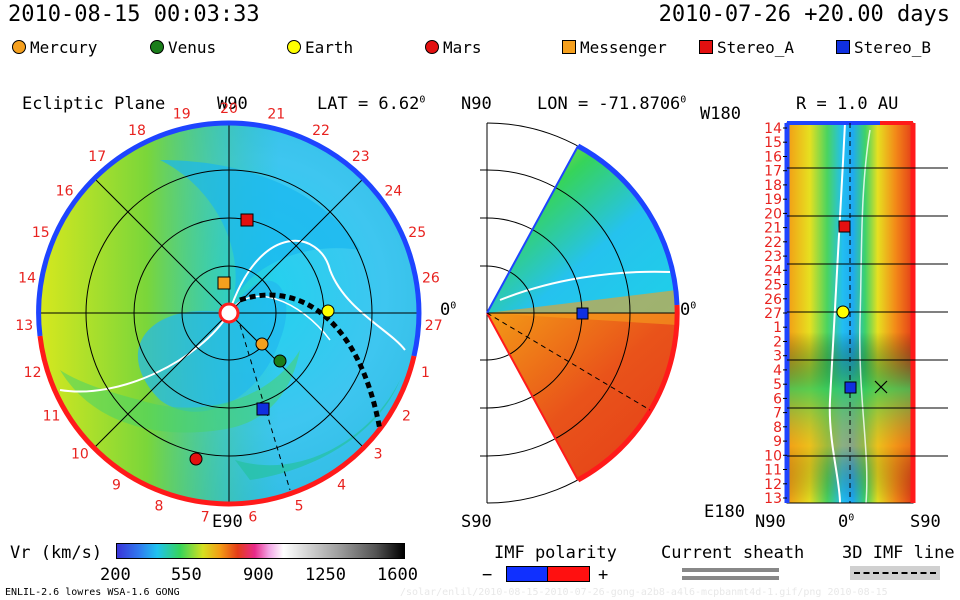 The width and height of the screenshot is (960, 600). I want to click on earth-icon, so click(294, 47).